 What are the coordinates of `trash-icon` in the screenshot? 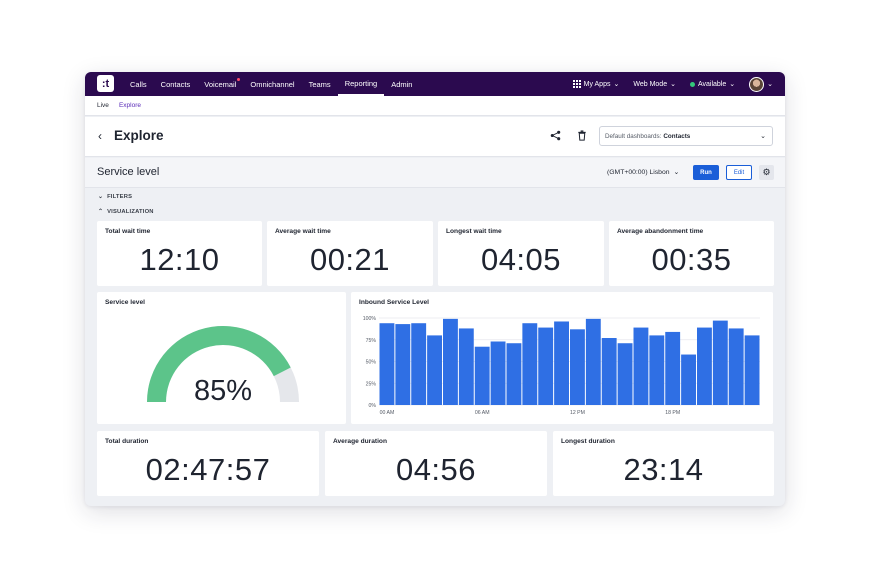 It's located at (582, 135).